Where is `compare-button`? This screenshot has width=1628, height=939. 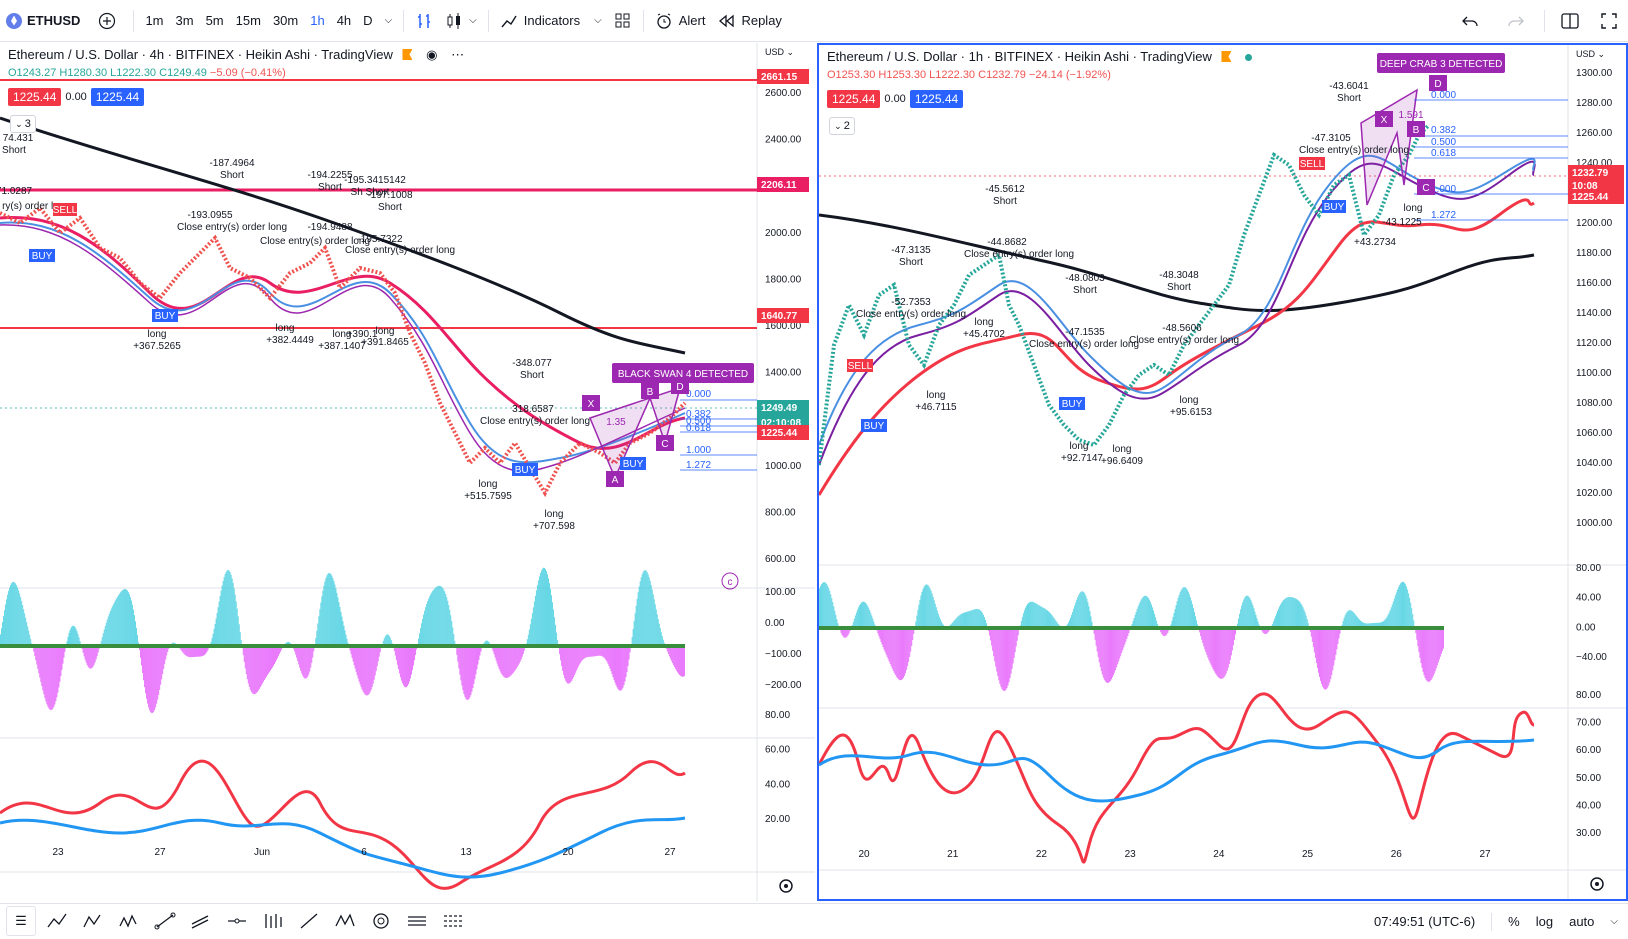 compare-button is located at coordinates (107, 21).